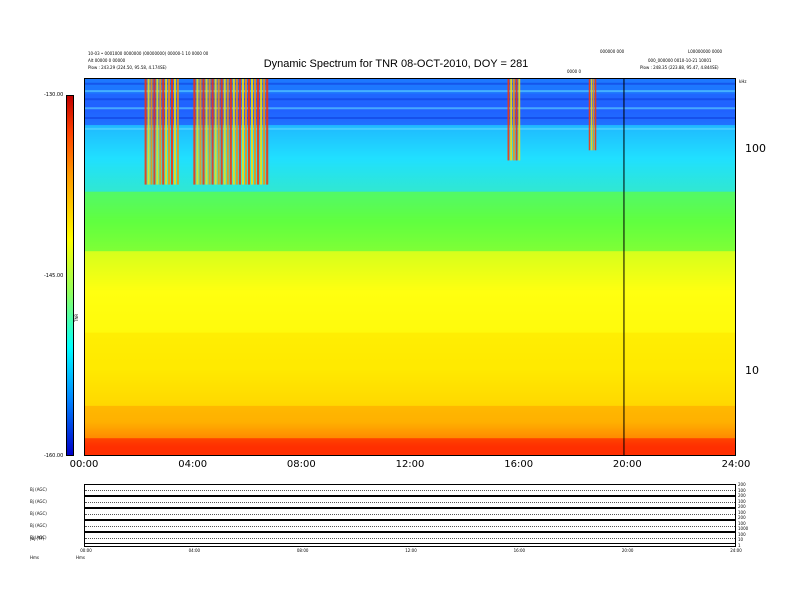 This screenshot has width=792, height=612. I want to click on y-tick-label: 100, so click(755, 149).